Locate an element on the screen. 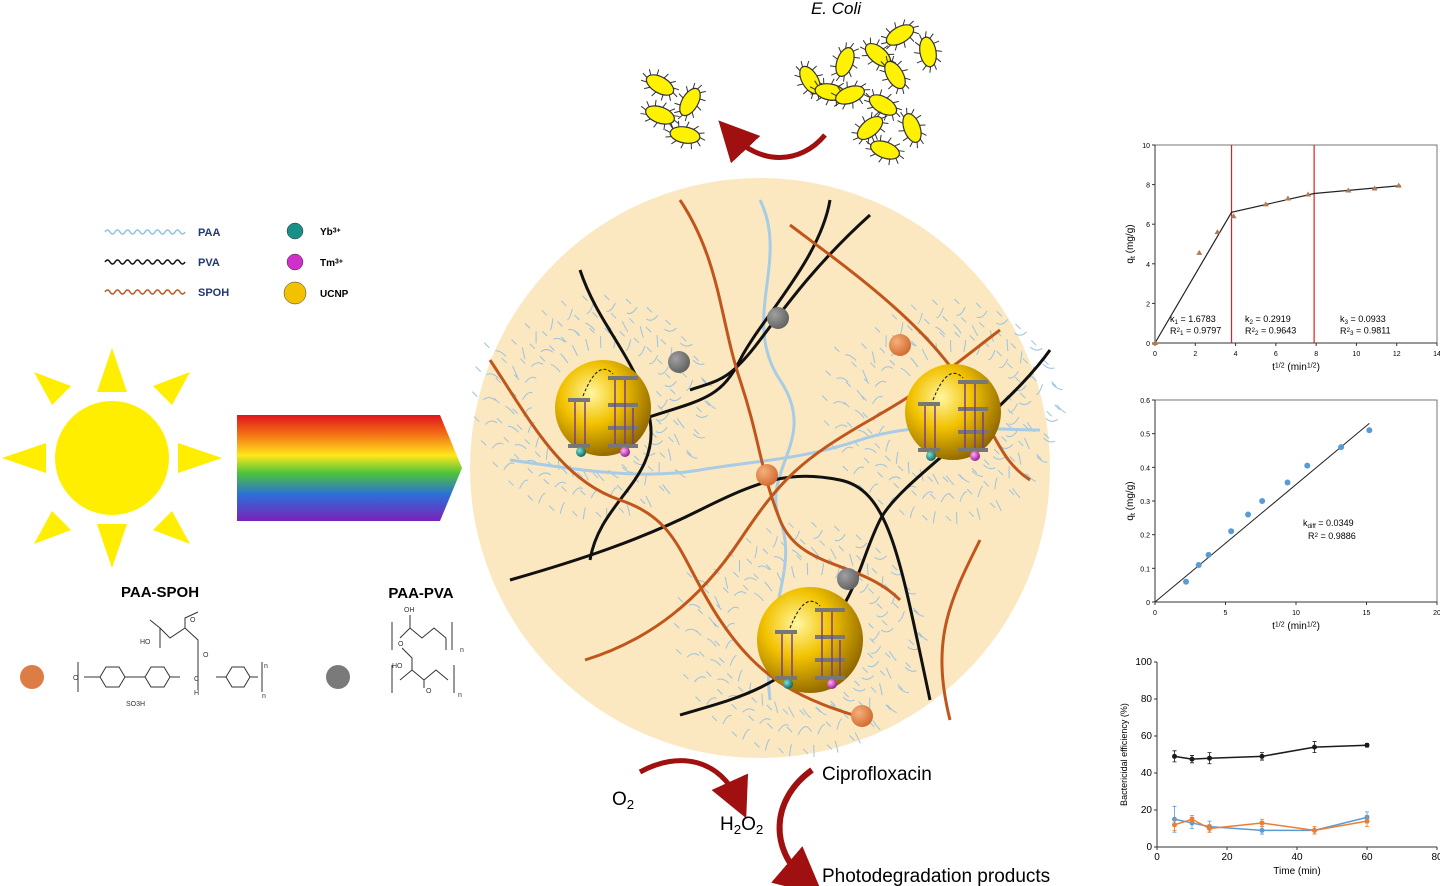 This screenshot has height=886, width=1440. series-line is located at coordinates (1271, 752).